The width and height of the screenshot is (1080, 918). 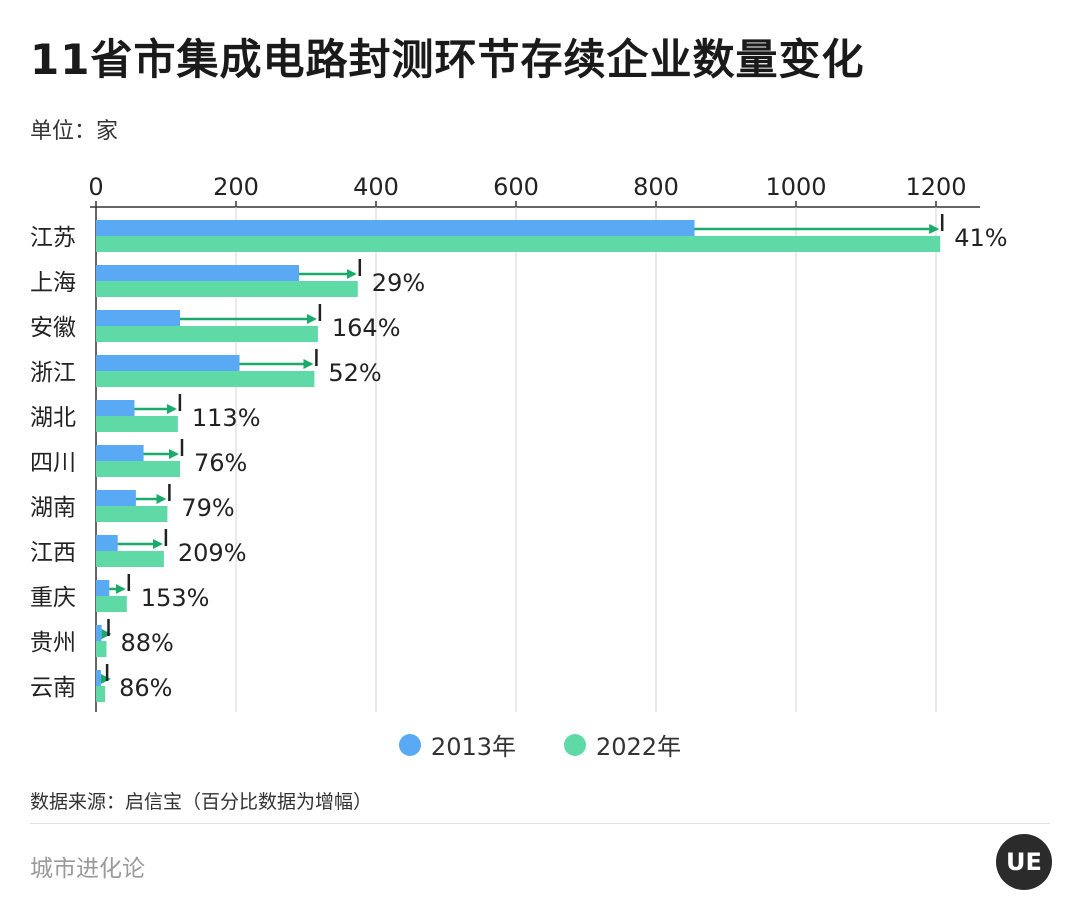 I want to click on unit-label: 单位：家, so click(x=74, y=131).